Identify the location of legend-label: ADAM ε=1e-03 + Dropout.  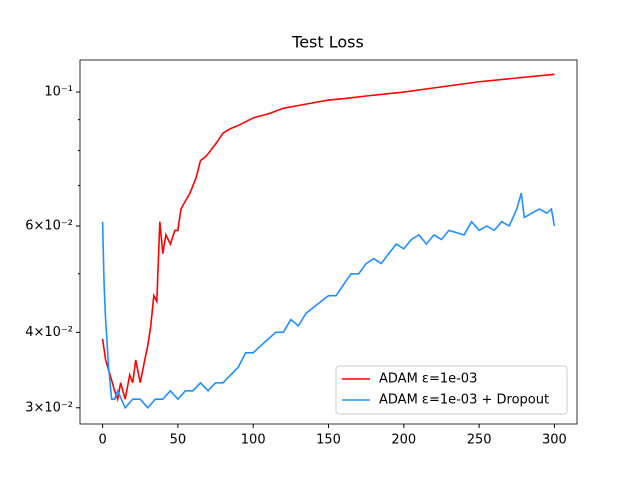
(464, 400).